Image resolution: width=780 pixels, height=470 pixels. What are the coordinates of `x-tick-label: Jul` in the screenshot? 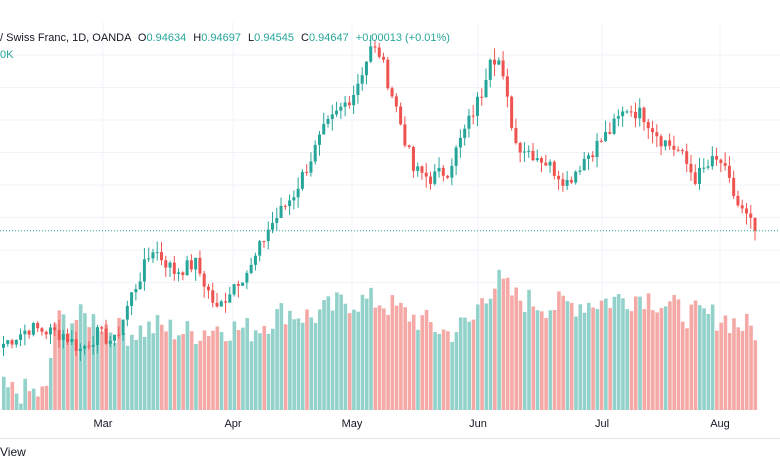 It's located at (602, 424).